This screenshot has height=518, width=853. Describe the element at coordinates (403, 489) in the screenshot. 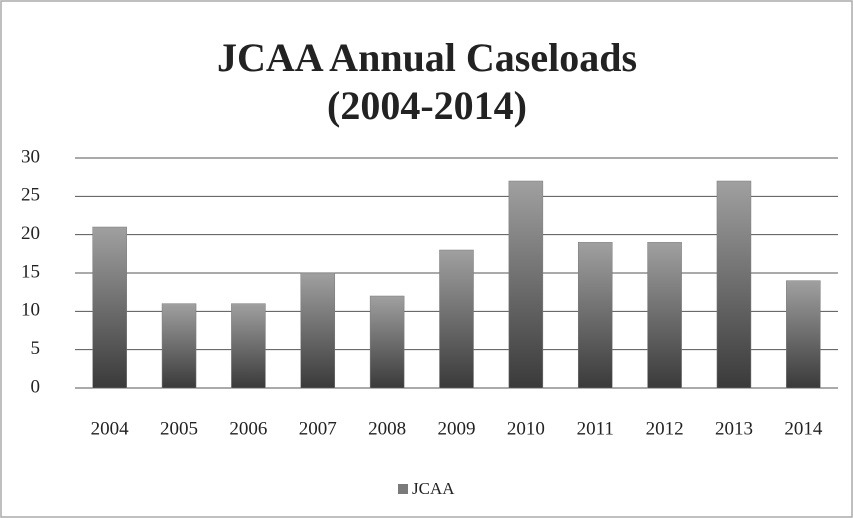

I see `legend-swatch` at that location.